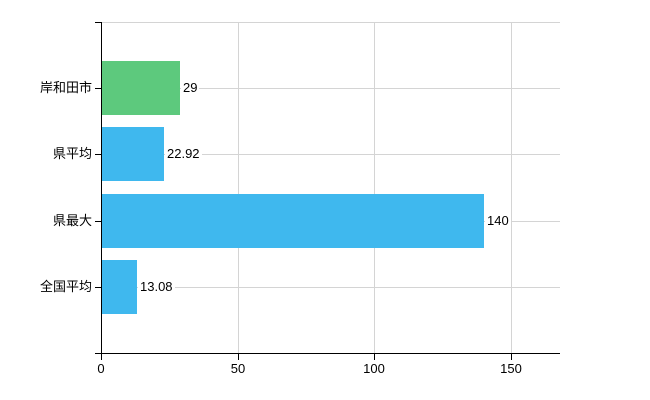 Image resolution: width=650 pixels, height=400 pixels. What do you see at coordinates (511, 368) in the screenshot?
I see `x-axis-tick-label: 150` at bounding box center [511, 368].